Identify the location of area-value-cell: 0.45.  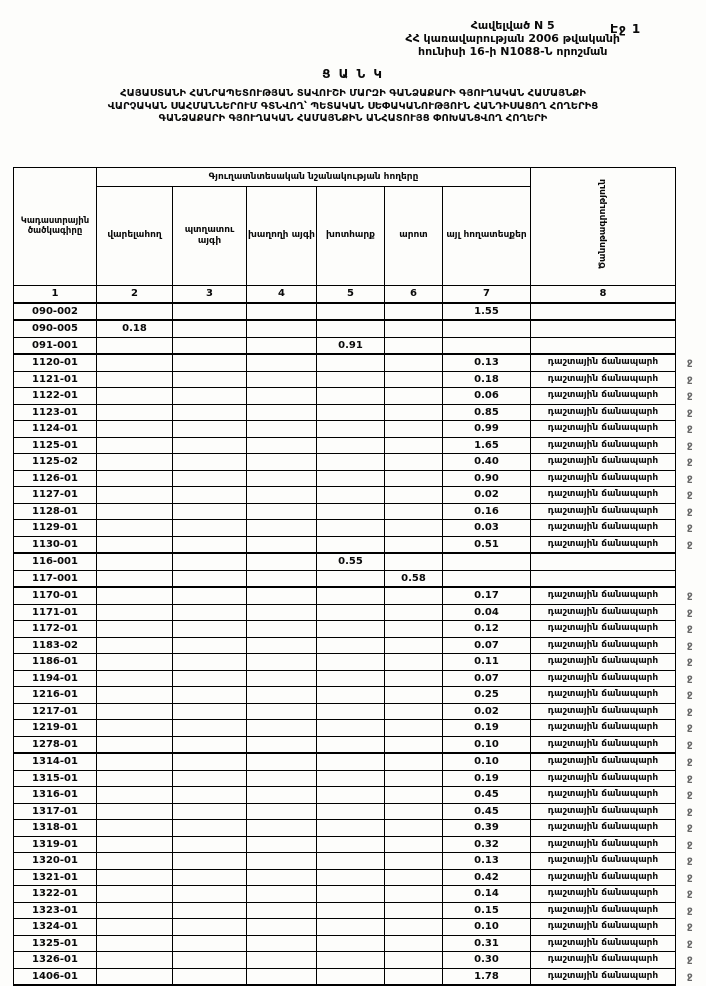
(487, 795).